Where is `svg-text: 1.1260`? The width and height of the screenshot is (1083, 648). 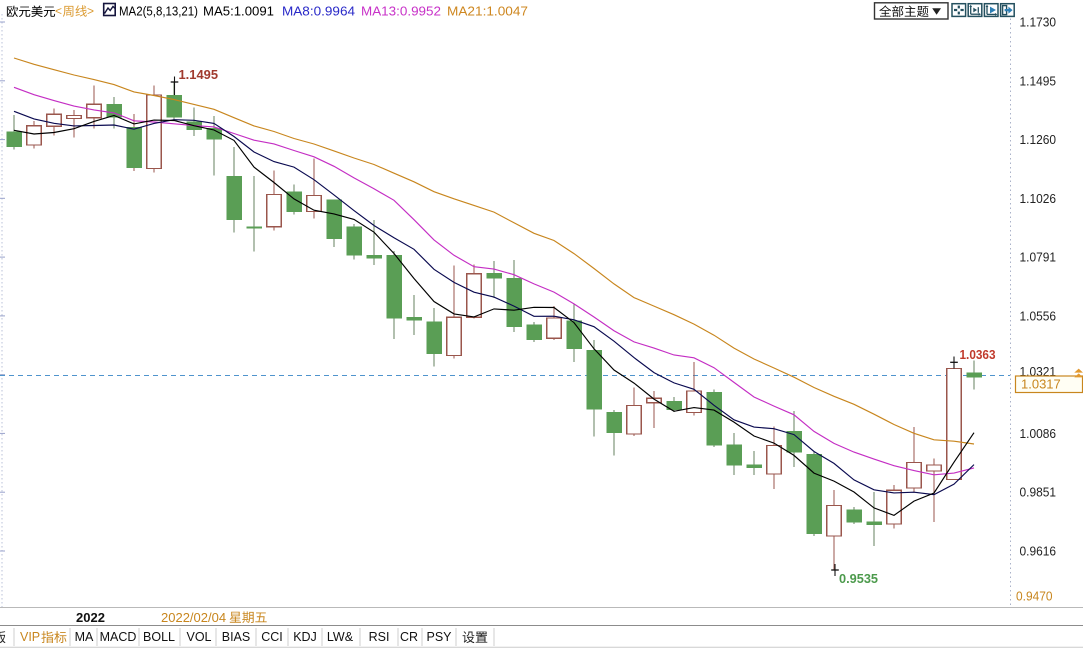
svg-text: 1.1260 is located at coordinates (1038, 139).